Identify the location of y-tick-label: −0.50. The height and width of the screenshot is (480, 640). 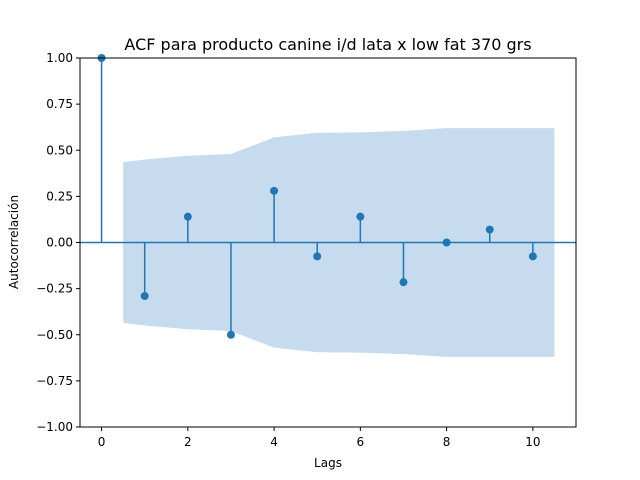
(54, 335).